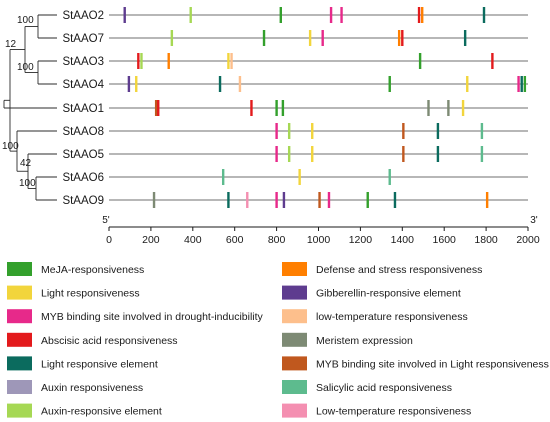 This screenshot has width=550, height=422. I want to click on gene-label-staao3: StAAO3, so click(83, 62).